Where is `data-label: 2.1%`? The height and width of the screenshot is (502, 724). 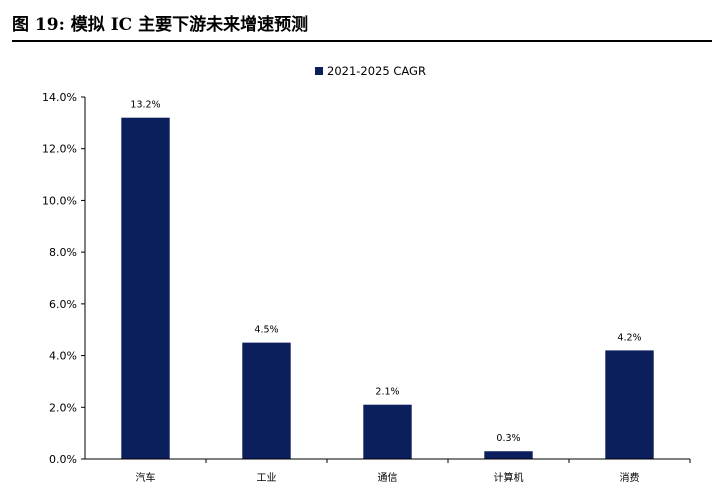
data-label: 2.1% is located at coordinates (387, 392).